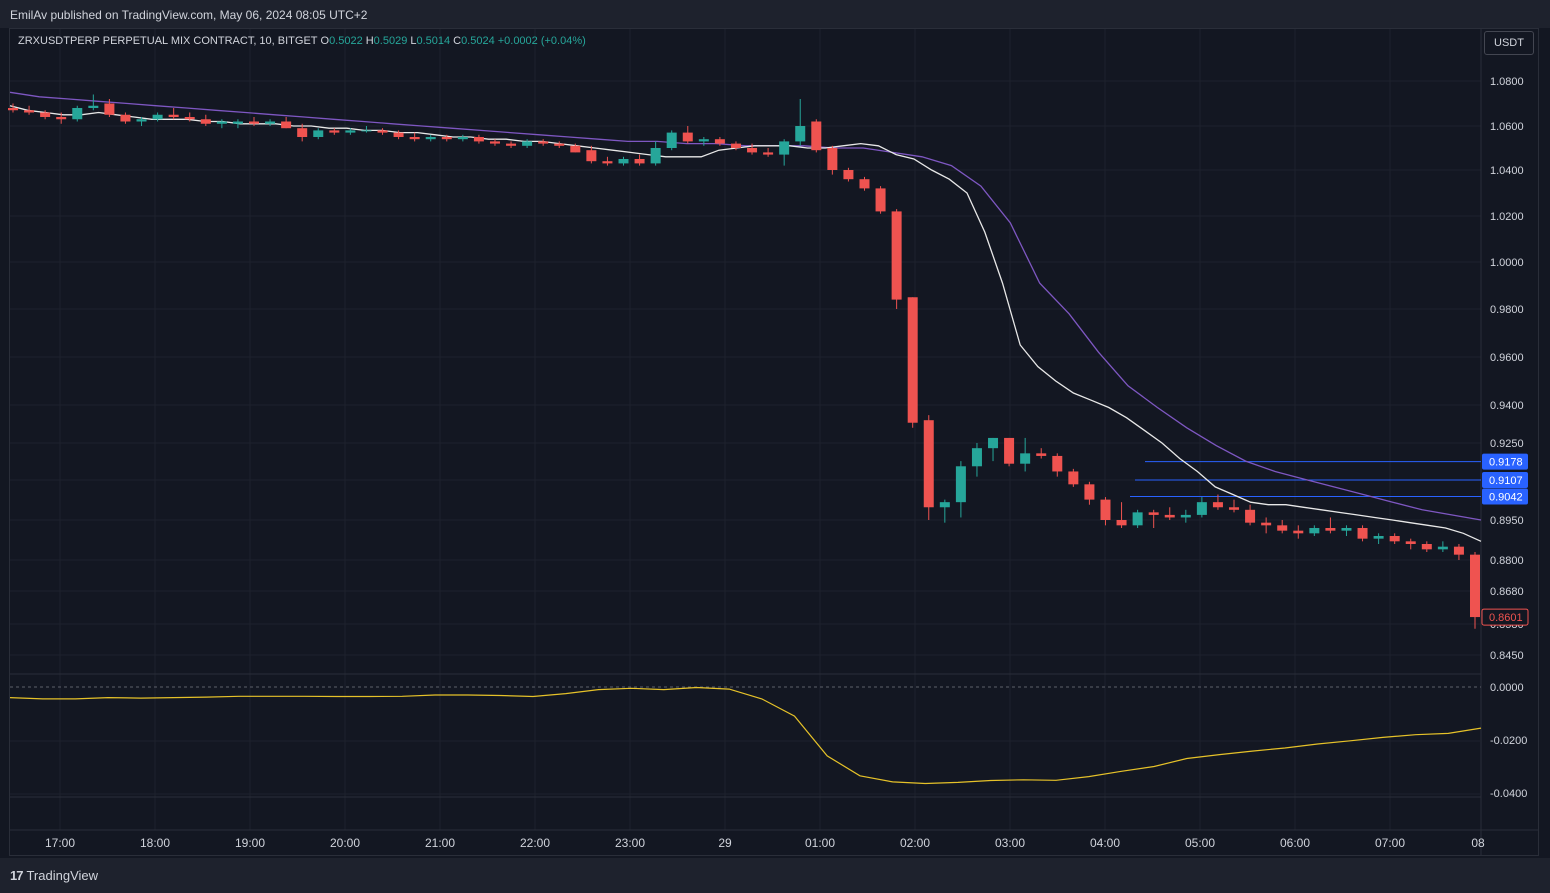  I want to click on time-axis-label: 19:00, so click(250, 843).